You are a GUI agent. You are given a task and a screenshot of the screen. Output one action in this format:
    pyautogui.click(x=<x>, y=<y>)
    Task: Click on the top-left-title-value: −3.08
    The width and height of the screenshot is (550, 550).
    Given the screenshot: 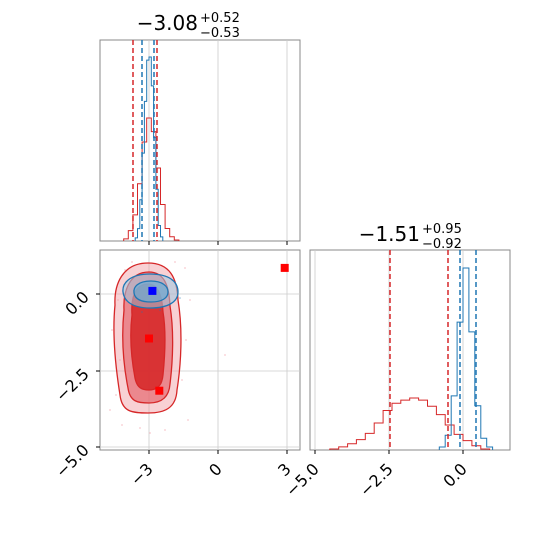 What is the action you would take?
    pyautogui.click(x=167, y=23)
    